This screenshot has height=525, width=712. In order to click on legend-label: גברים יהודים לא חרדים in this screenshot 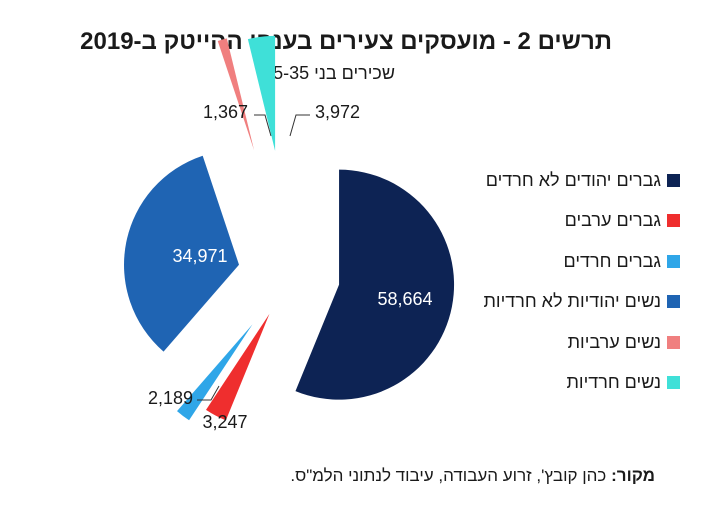, I will do `click(573, 179)`.